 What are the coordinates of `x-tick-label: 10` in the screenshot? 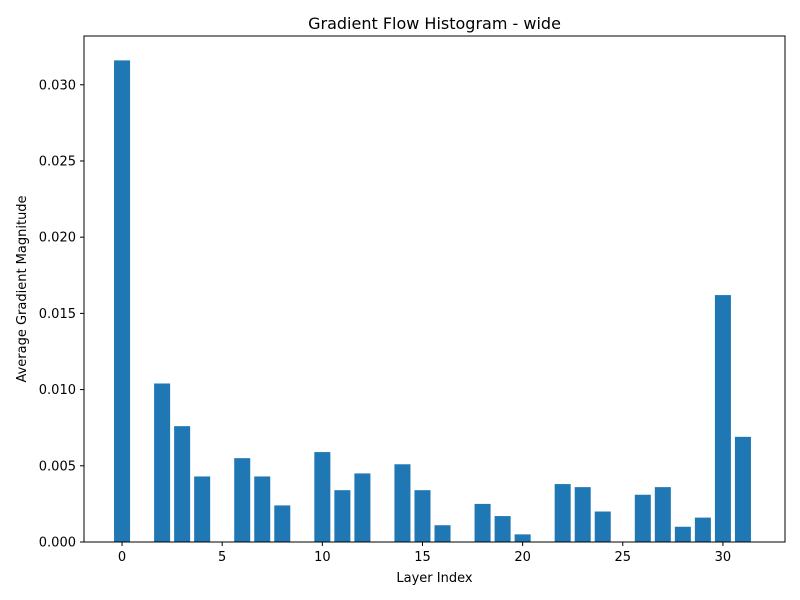 It's located at (322, 557).